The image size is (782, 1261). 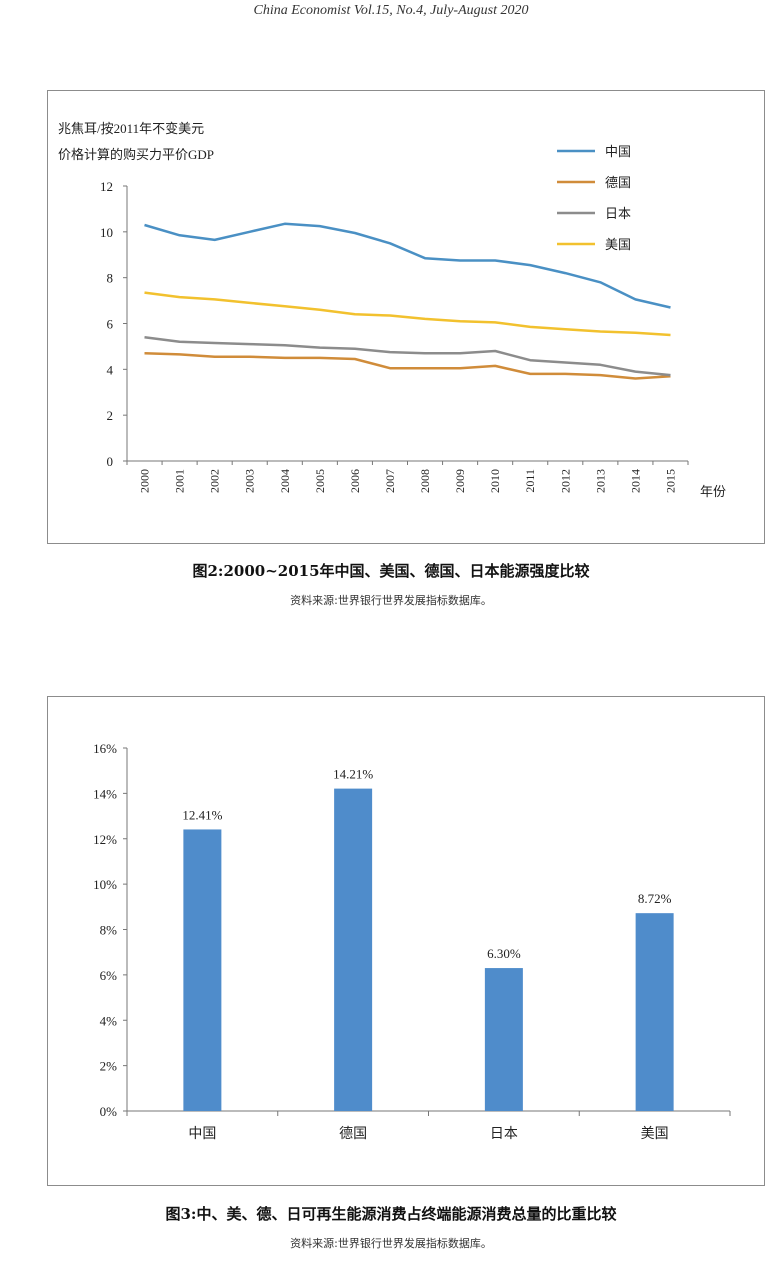 What do you see at coordinates (565, 481) in the screenshot?
I see `x-tick-label: 2012` at bounding box center [565, 481].